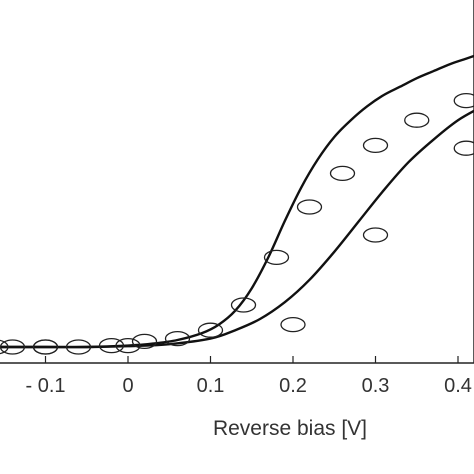 The width and height of the screenshot is (474, 474). I want to click on x-tick-label: 0, so click(127, 386).